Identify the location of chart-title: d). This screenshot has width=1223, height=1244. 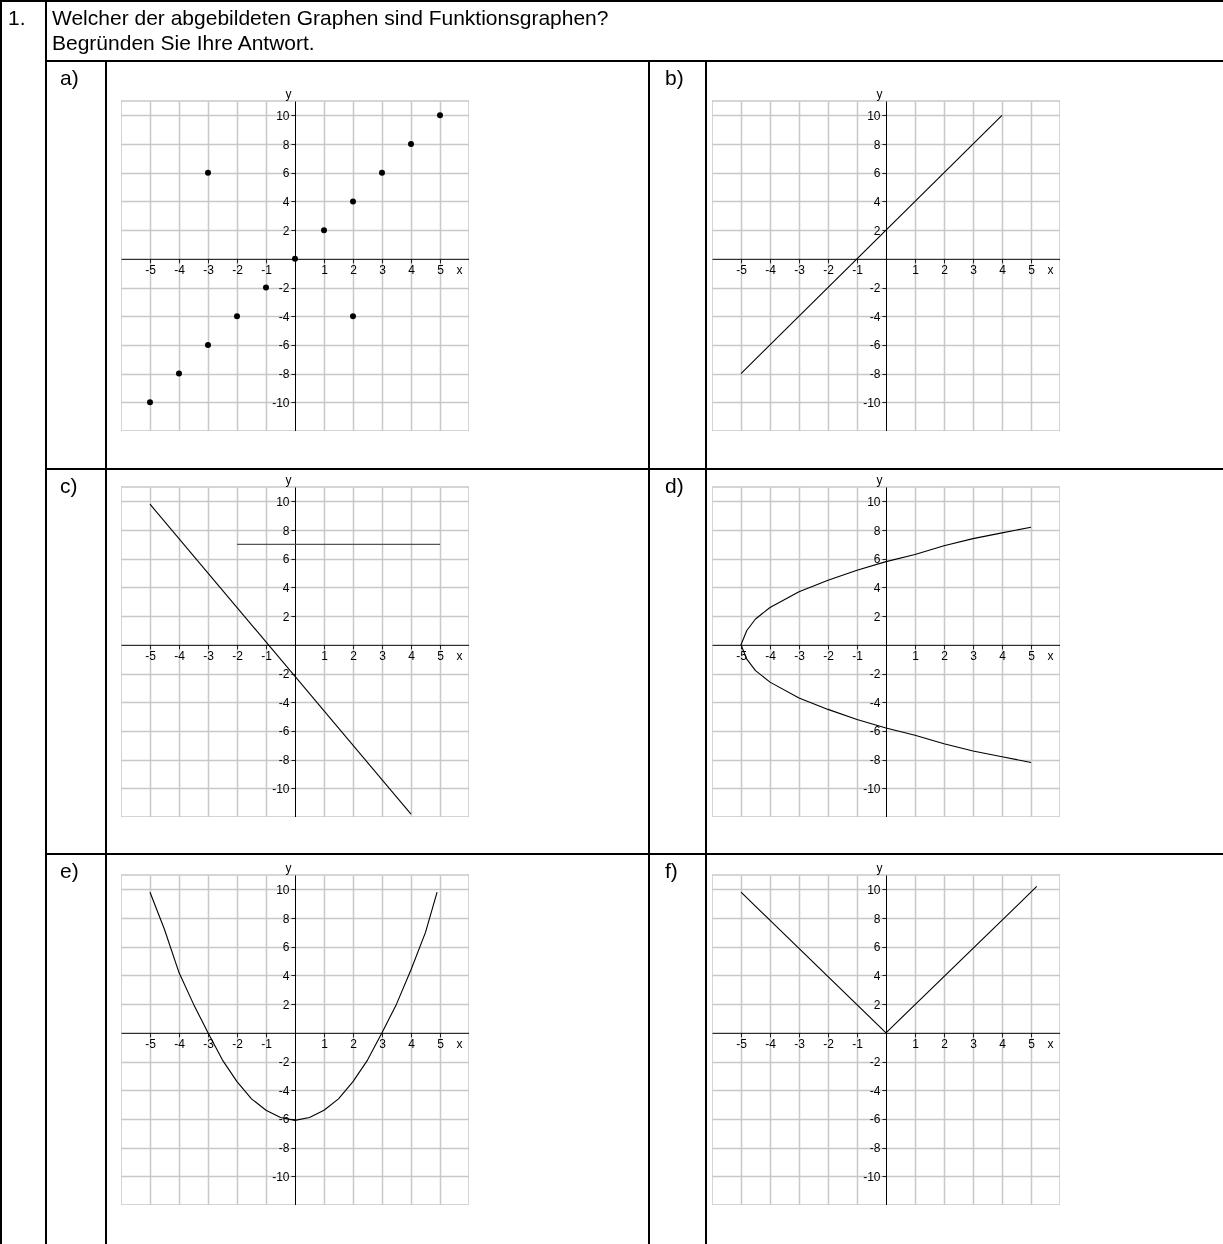
(674, 486).